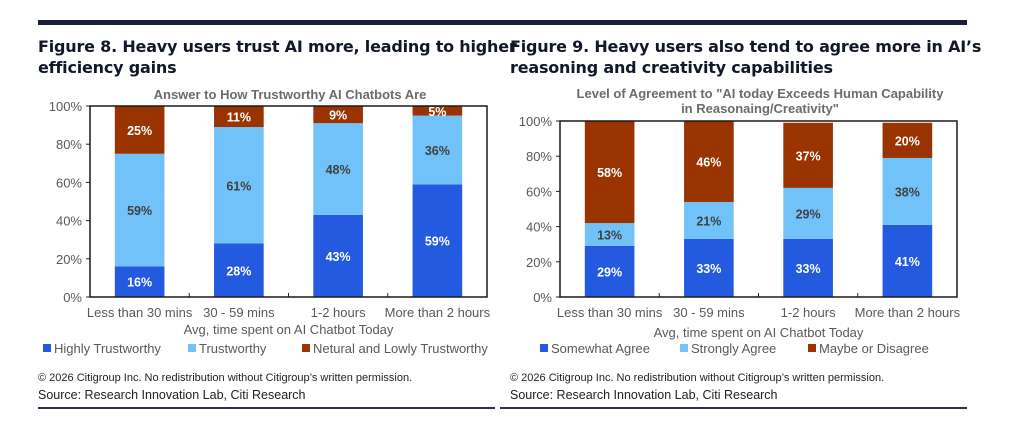 This screenshot has height=428, width=1024. Describe the element at coordinates (671, 67) in the screenshot. I see `figure-9-title-line2: reasoning and creativity capabilities` at that location.